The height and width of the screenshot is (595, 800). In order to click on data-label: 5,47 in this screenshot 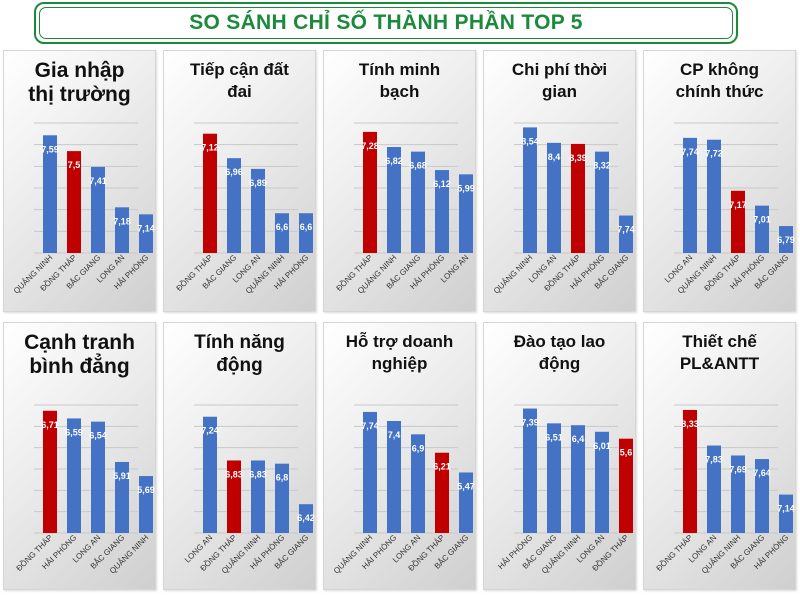, I will do `click(466, 486)`.